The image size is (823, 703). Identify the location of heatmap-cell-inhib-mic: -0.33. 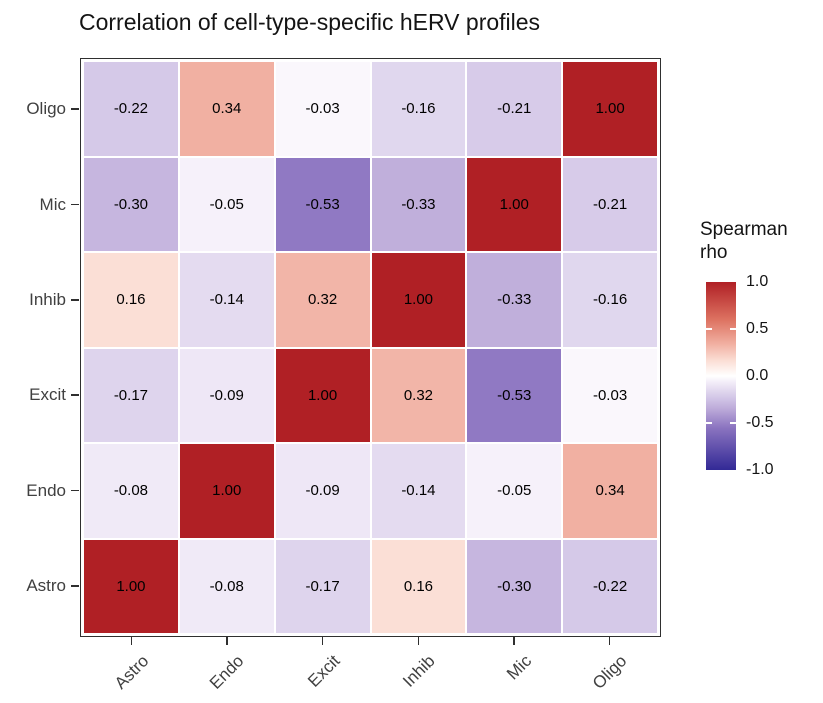
(514, 300).